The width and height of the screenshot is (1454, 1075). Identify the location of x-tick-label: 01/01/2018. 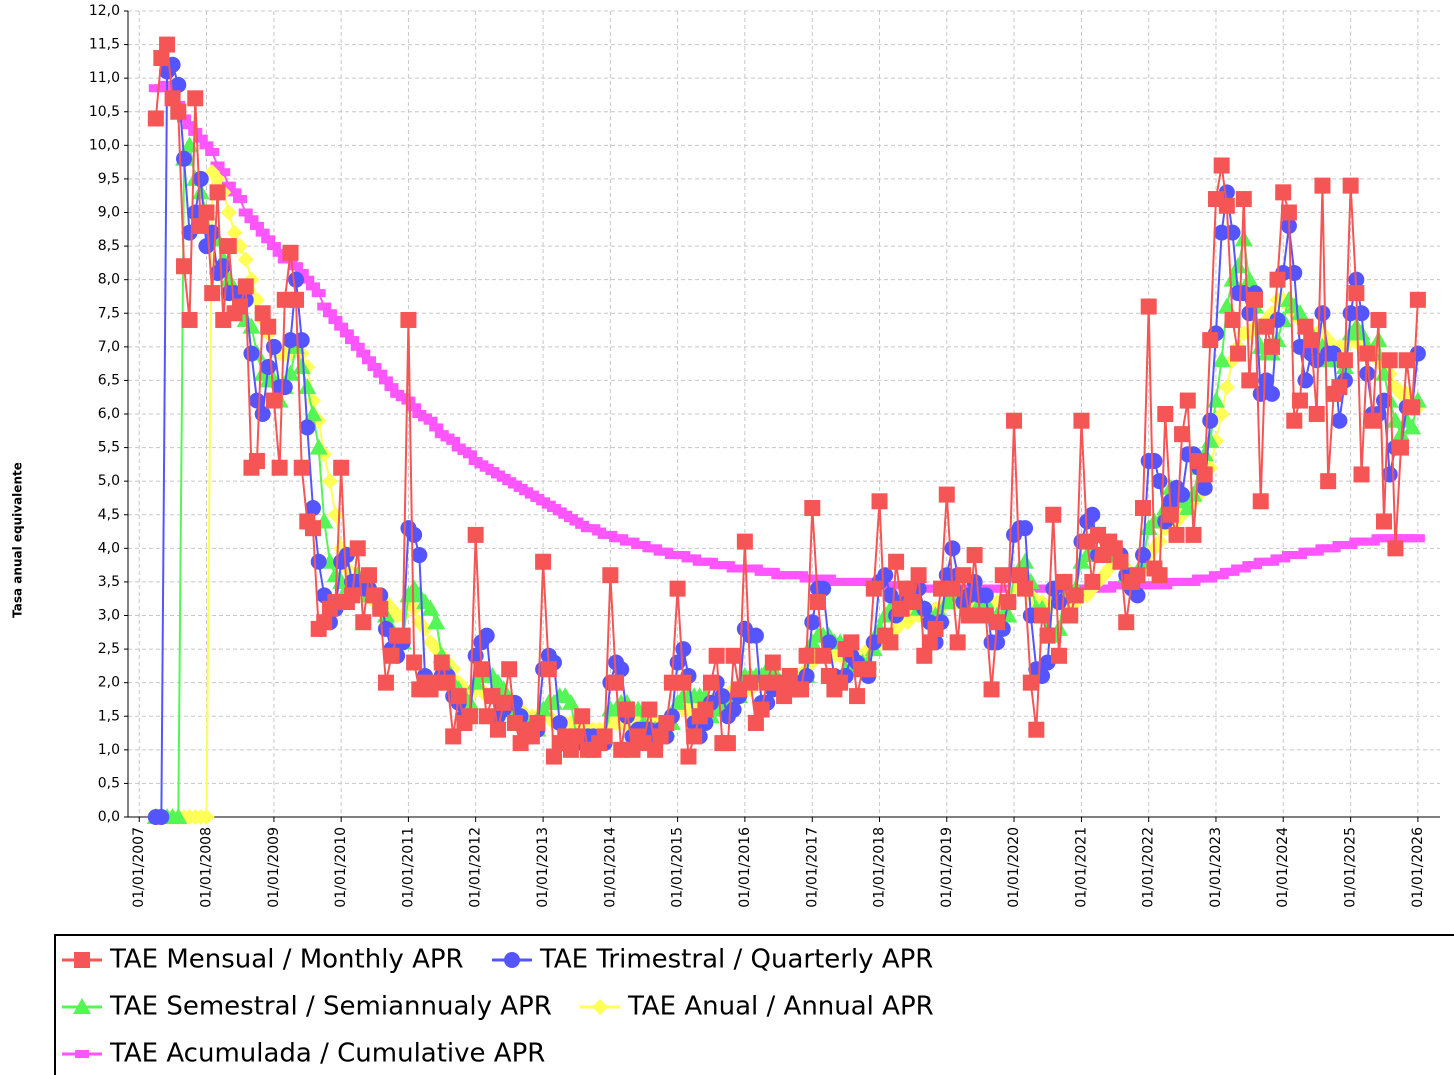
(880, 867).